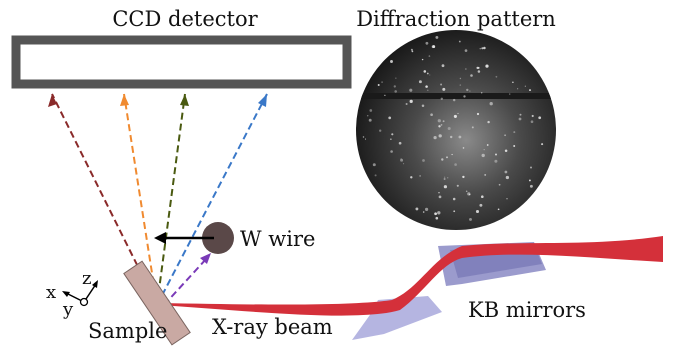  What do you see at coordinates (277, 239) in the screenshot?
I see `w-wire-label: W wire` at bounding box center [277, 239].